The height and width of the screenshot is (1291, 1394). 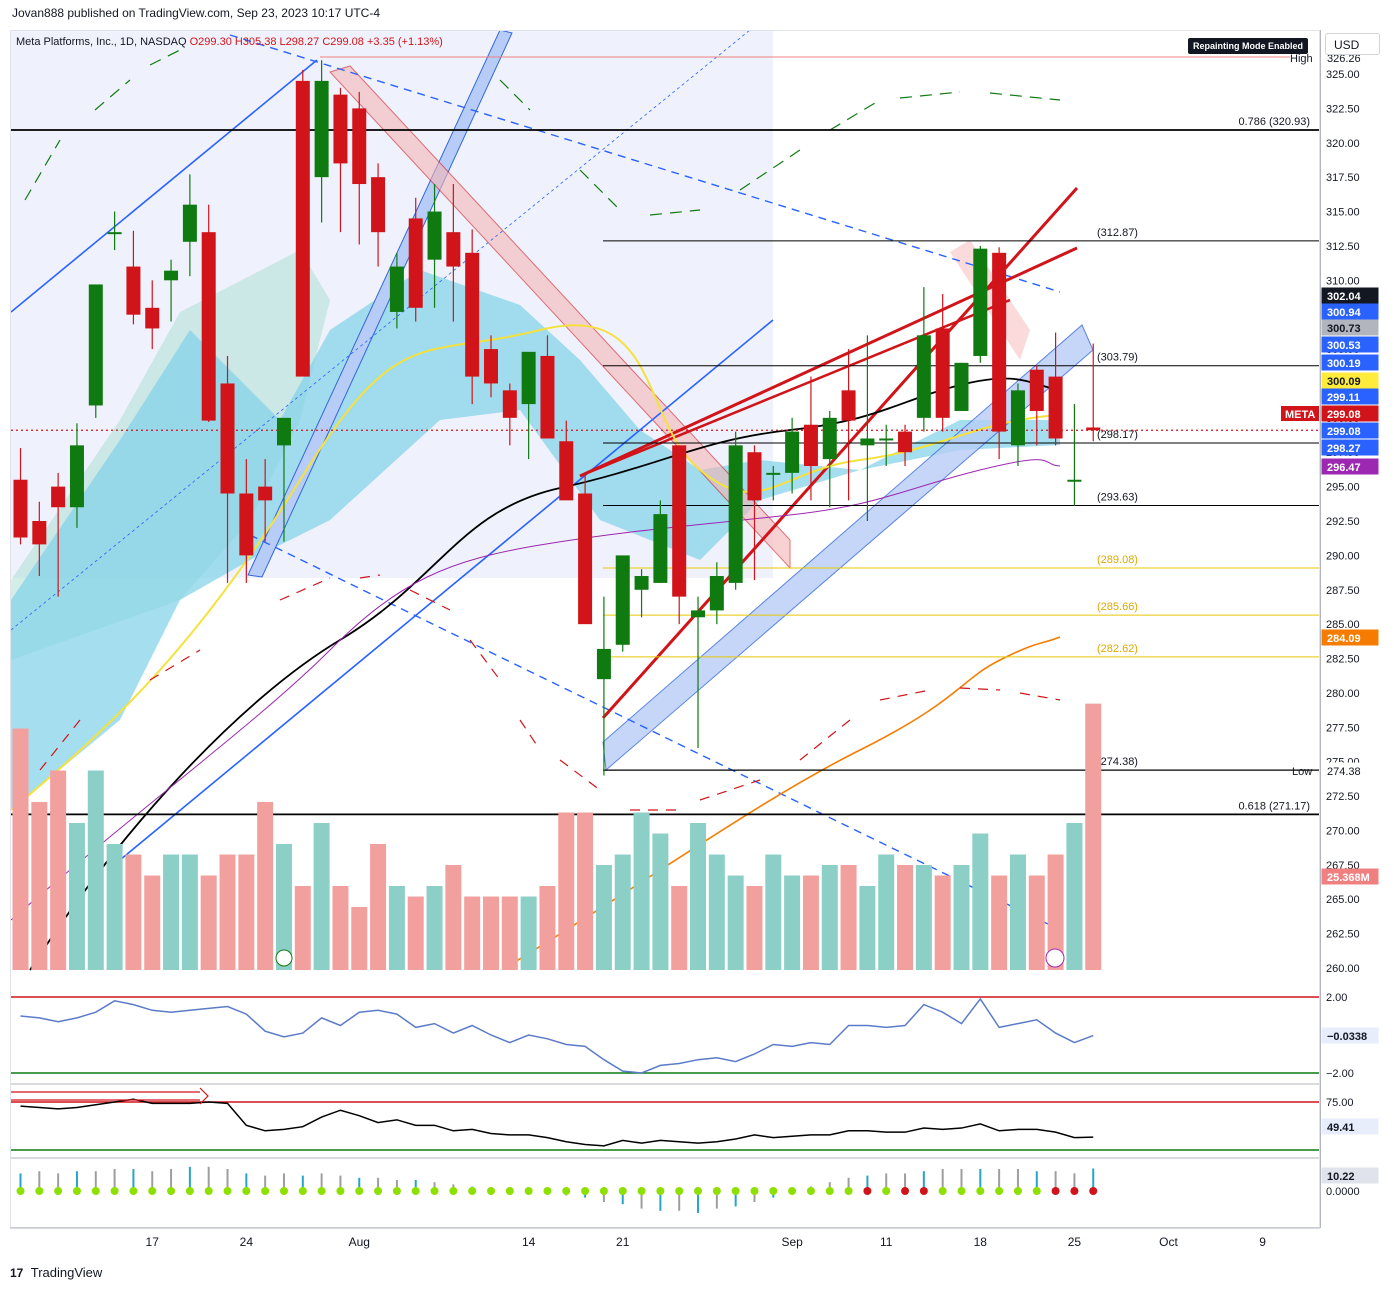 I want to click on axis-price-tag: 25.368M, so click(x=1348, y=878).